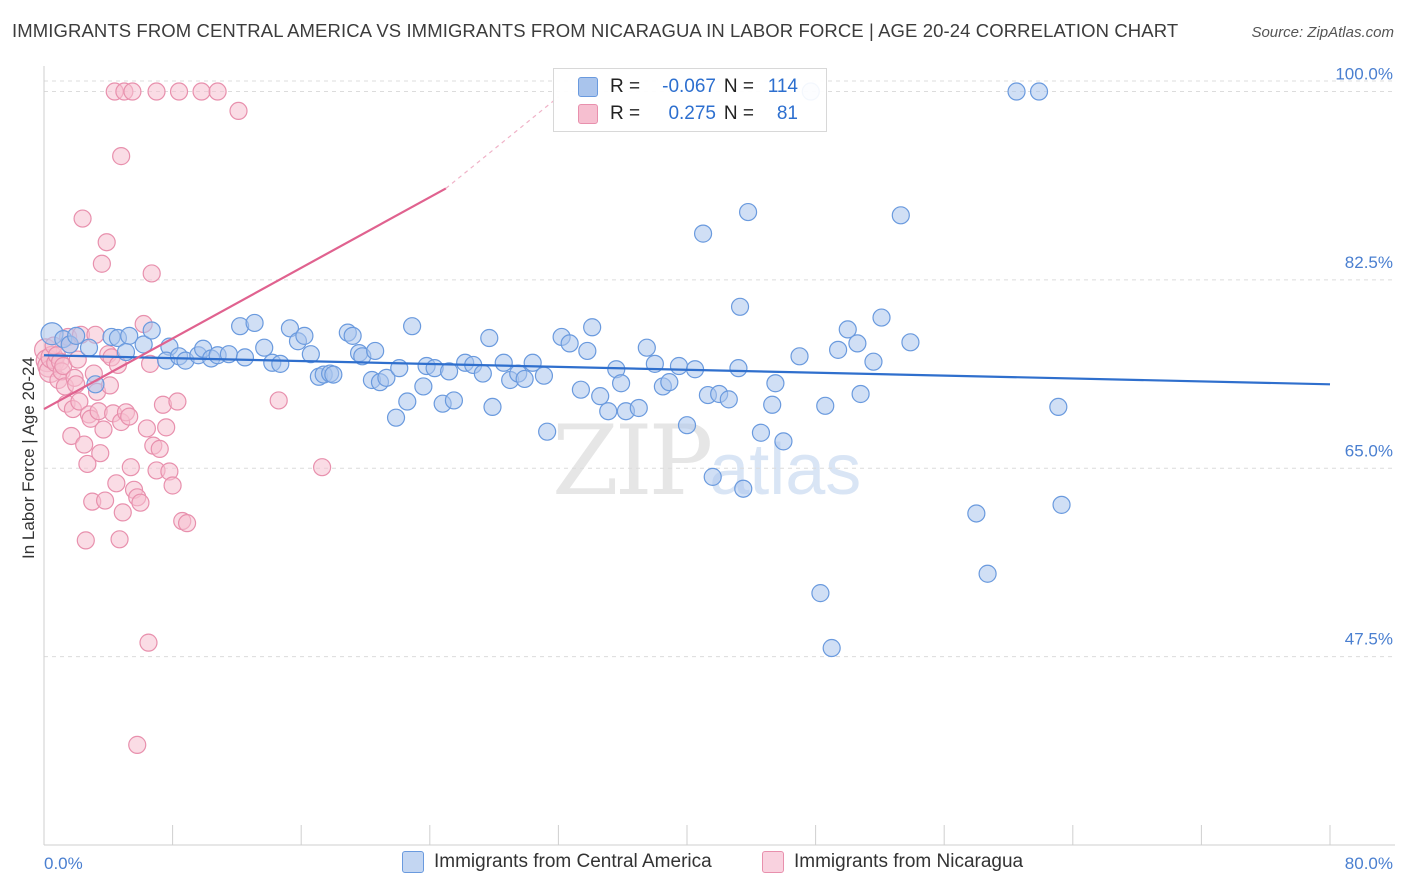 The width and height of the screenshot is (1406, 892). I want to click on correlation-legend: R = -0.067 N = 114 R = 0.275 N = 81, so click(690, 100).